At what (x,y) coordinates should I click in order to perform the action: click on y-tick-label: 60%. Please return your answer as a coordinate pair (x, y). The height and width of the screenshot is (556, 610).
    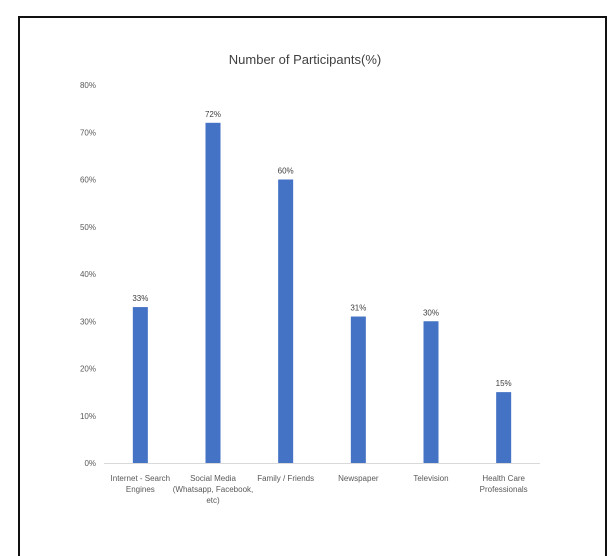
    Looking at the image, I should click on (88, 180).